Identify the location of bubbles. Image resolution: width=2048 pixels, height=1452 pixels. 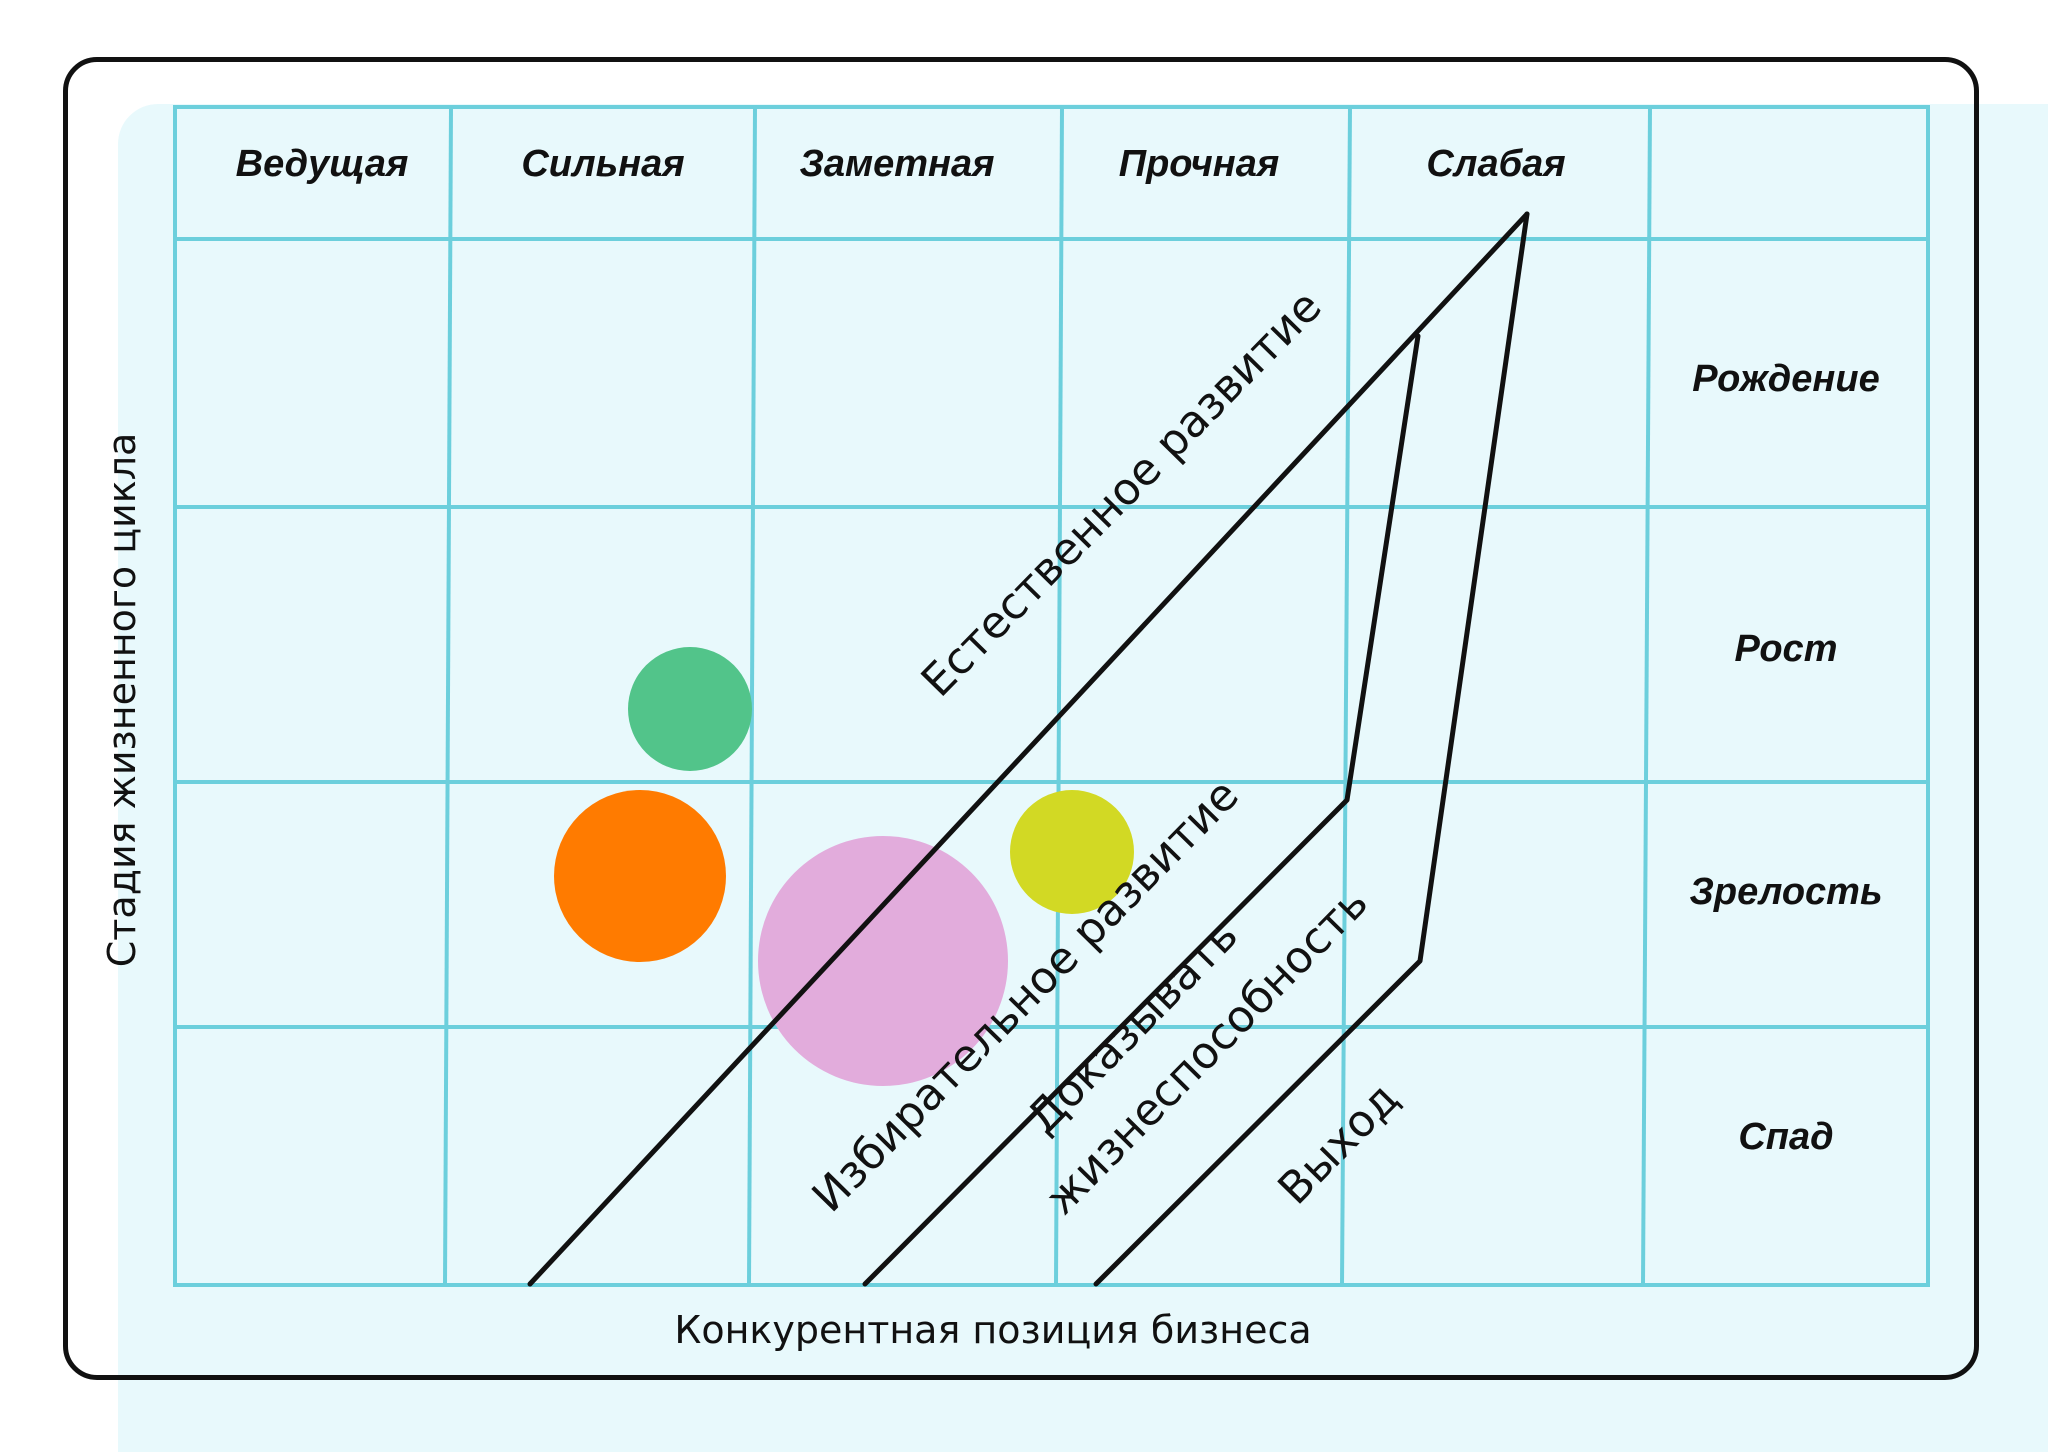
(844, 866).